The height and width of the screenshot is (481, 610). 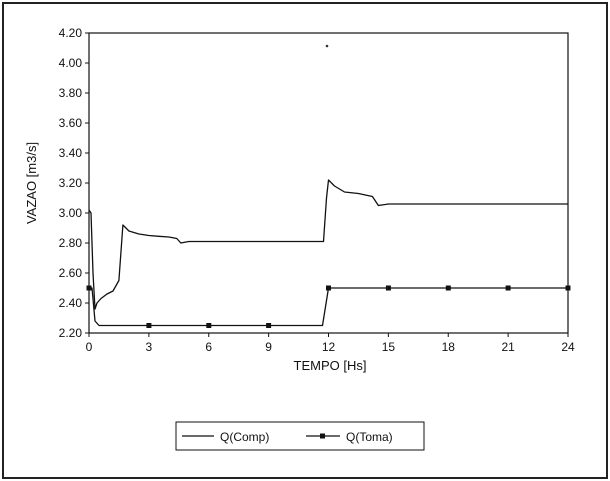 I want to click on legend-marker-toma, so click(x=322, y=436).